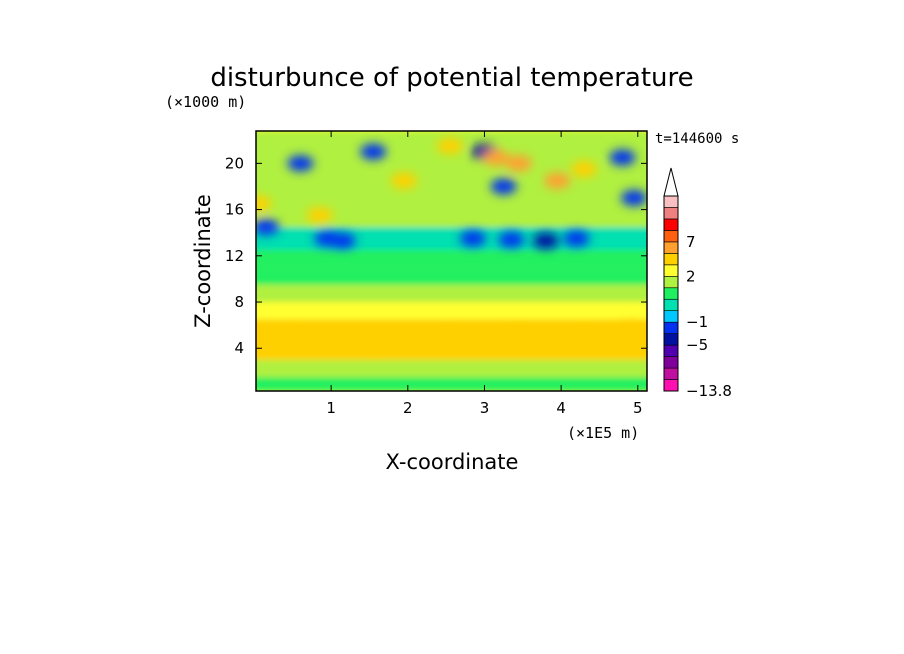 This screenshot has height=654, width=904. Describe the element at coordinates (671, 182) in the screenshot. I see `colorbar-extend-arrow` at that location.